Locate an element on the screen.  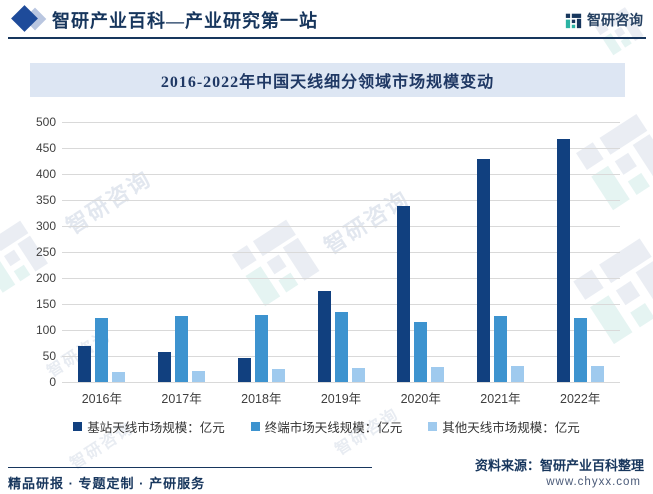
y-tick-label: 100 is located at coordinates (45, 330).